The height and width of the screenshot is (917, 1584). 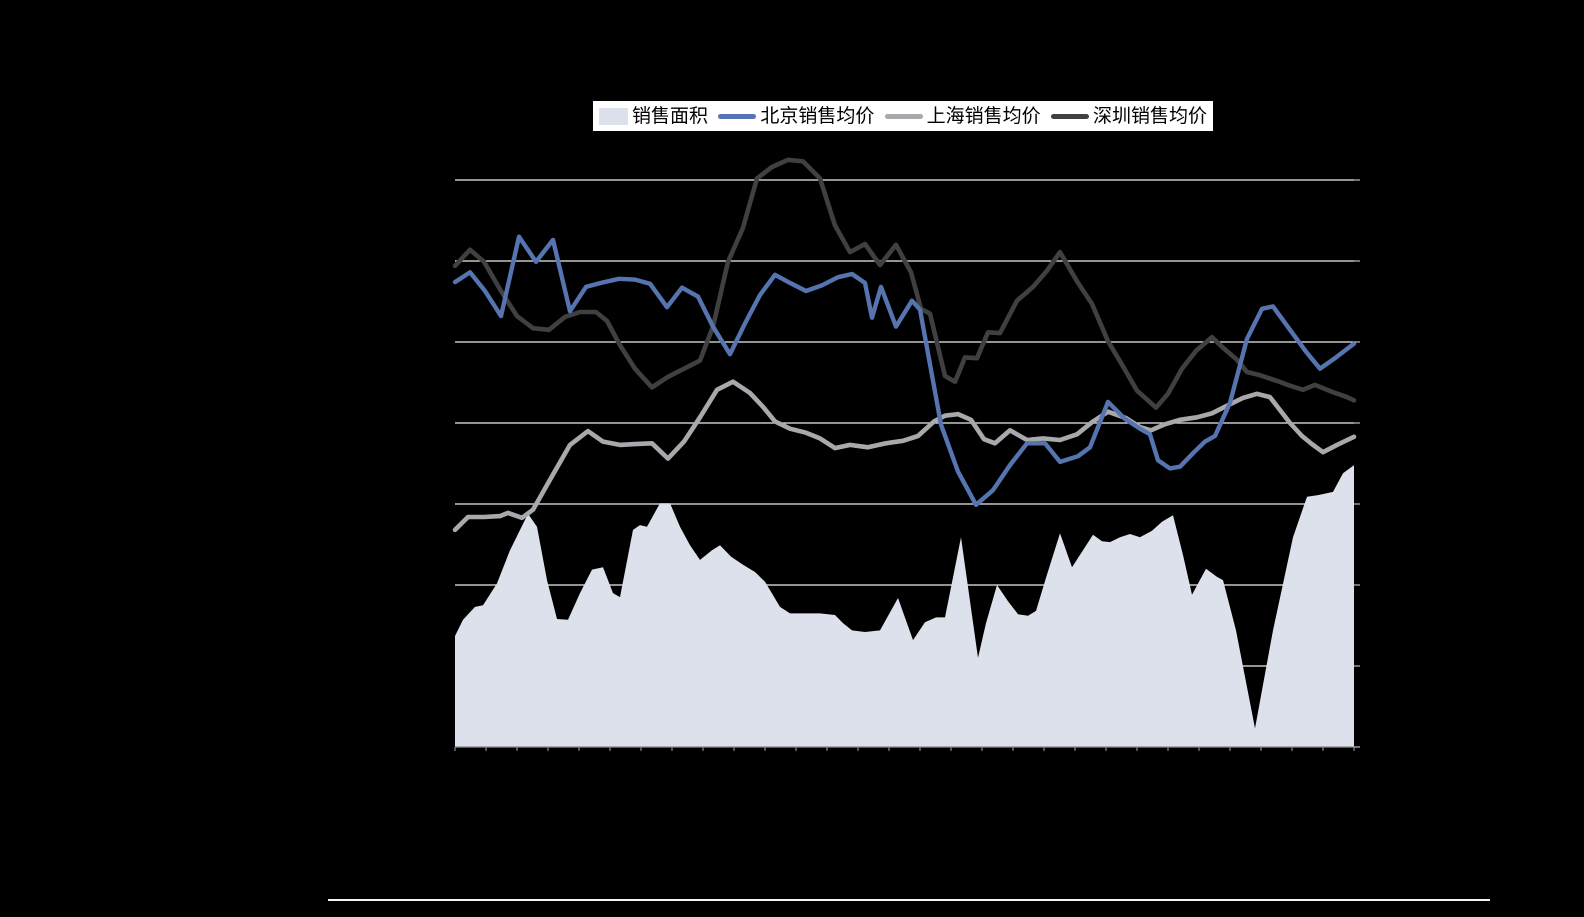 I want to click on legend-item-1: 北京销售均价, so click(x=796, y=116).